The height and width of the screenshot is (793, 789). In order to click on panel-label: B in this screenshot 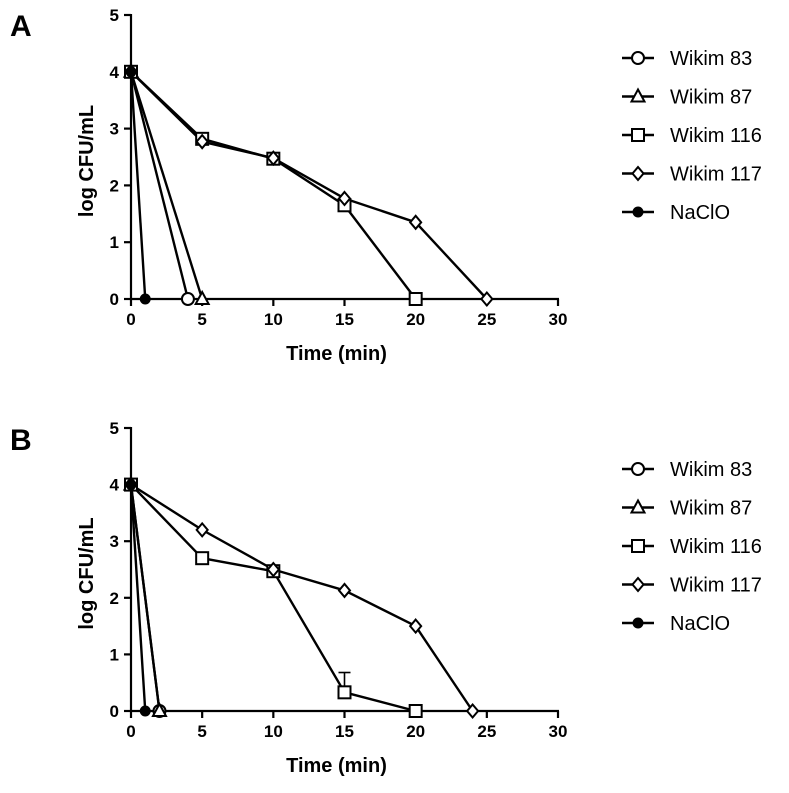, I will do `click(21, 440)`.